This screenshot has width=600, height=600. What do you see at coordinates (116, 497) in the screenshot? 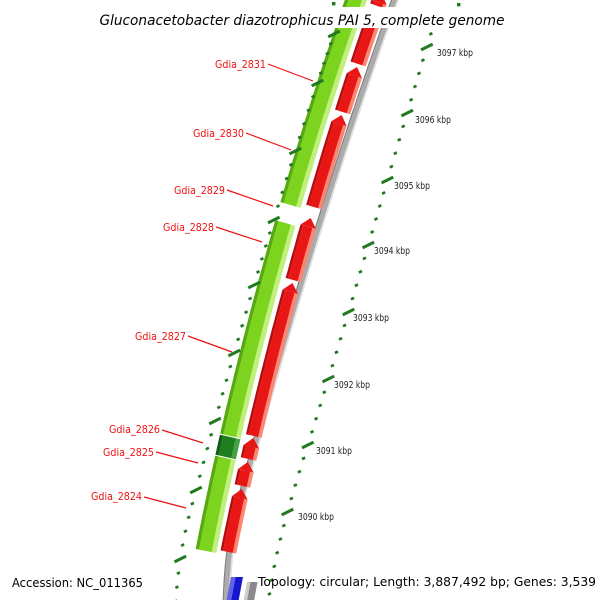
I see `gene-label: Gdia_2824` at bounding box center [116, 497].